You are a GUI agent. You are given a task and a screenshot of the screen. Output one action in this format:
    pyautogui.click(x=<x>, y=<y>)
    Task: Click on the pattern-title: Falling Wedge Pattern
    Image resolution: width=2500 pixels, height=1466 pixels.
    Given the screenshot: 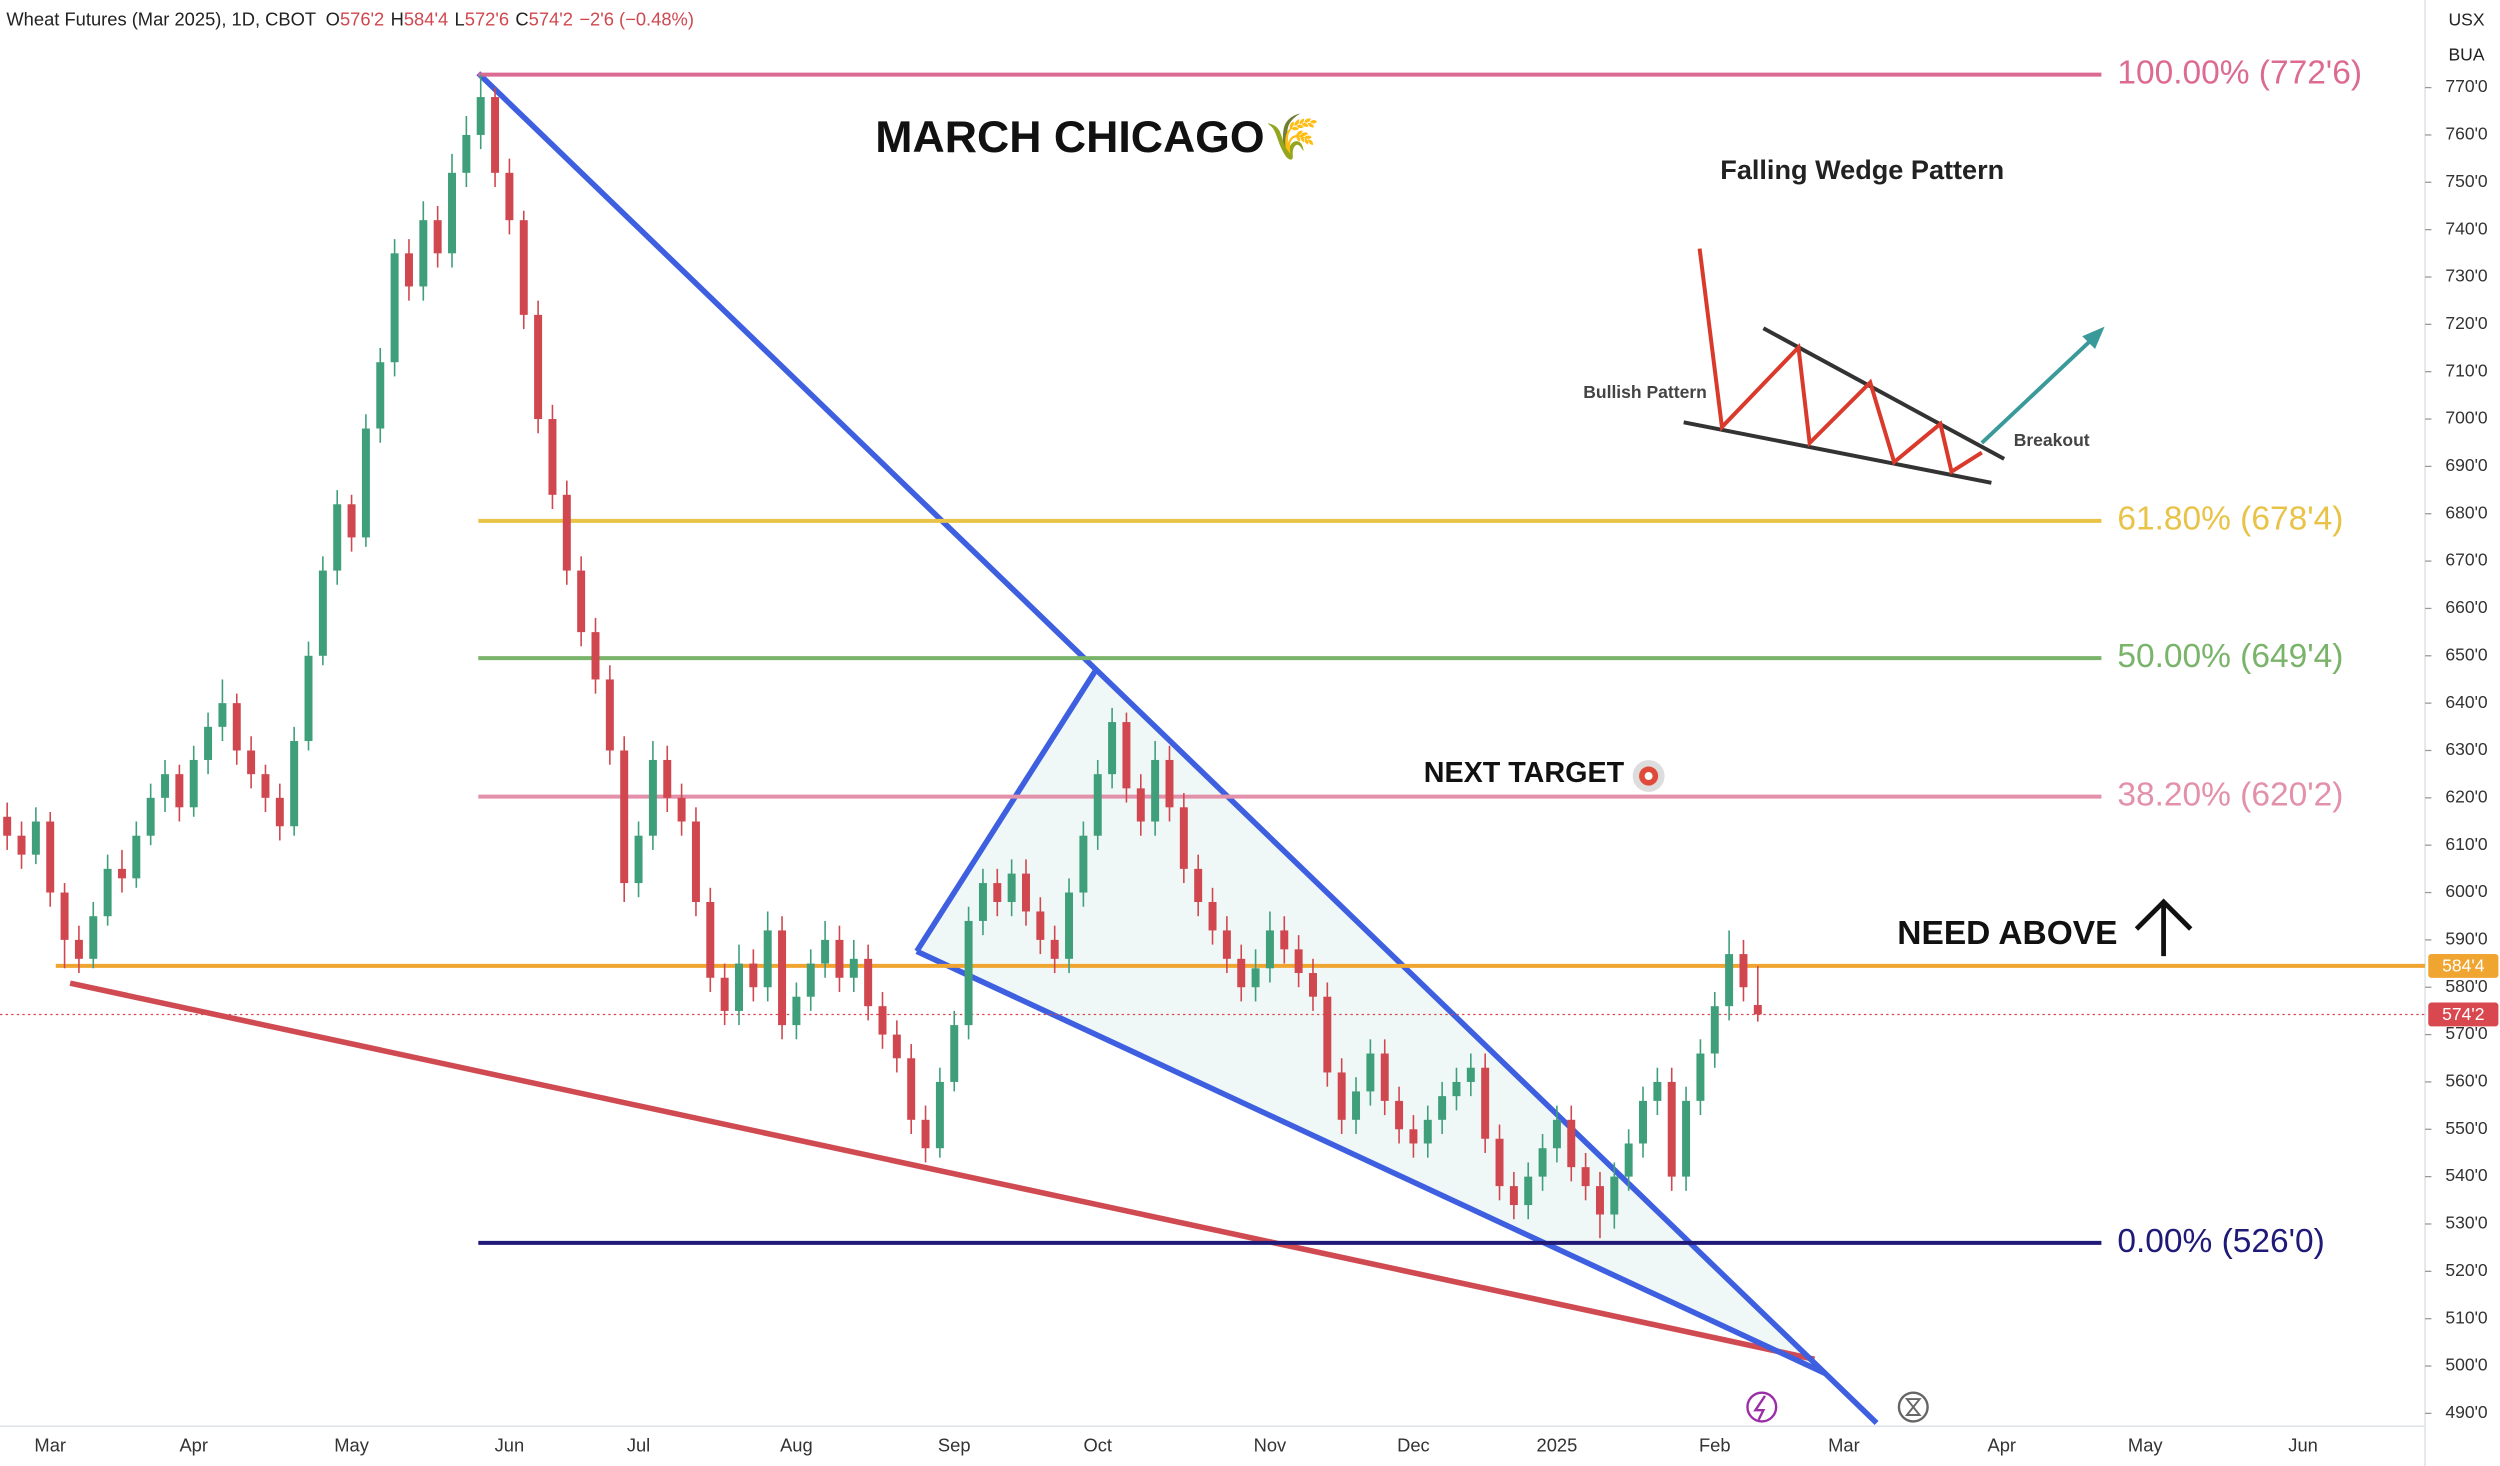 What is the action you would take?
    pyautogui.click(x=1862, y=169)
    